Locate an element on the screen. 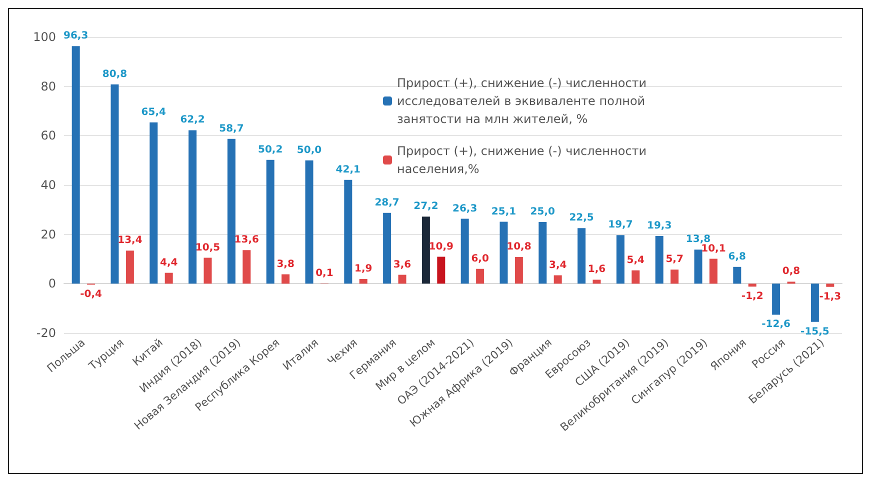 This screenshot has height=484, width=875. y-tick-label: -20 is located at coordinates (46, 333).